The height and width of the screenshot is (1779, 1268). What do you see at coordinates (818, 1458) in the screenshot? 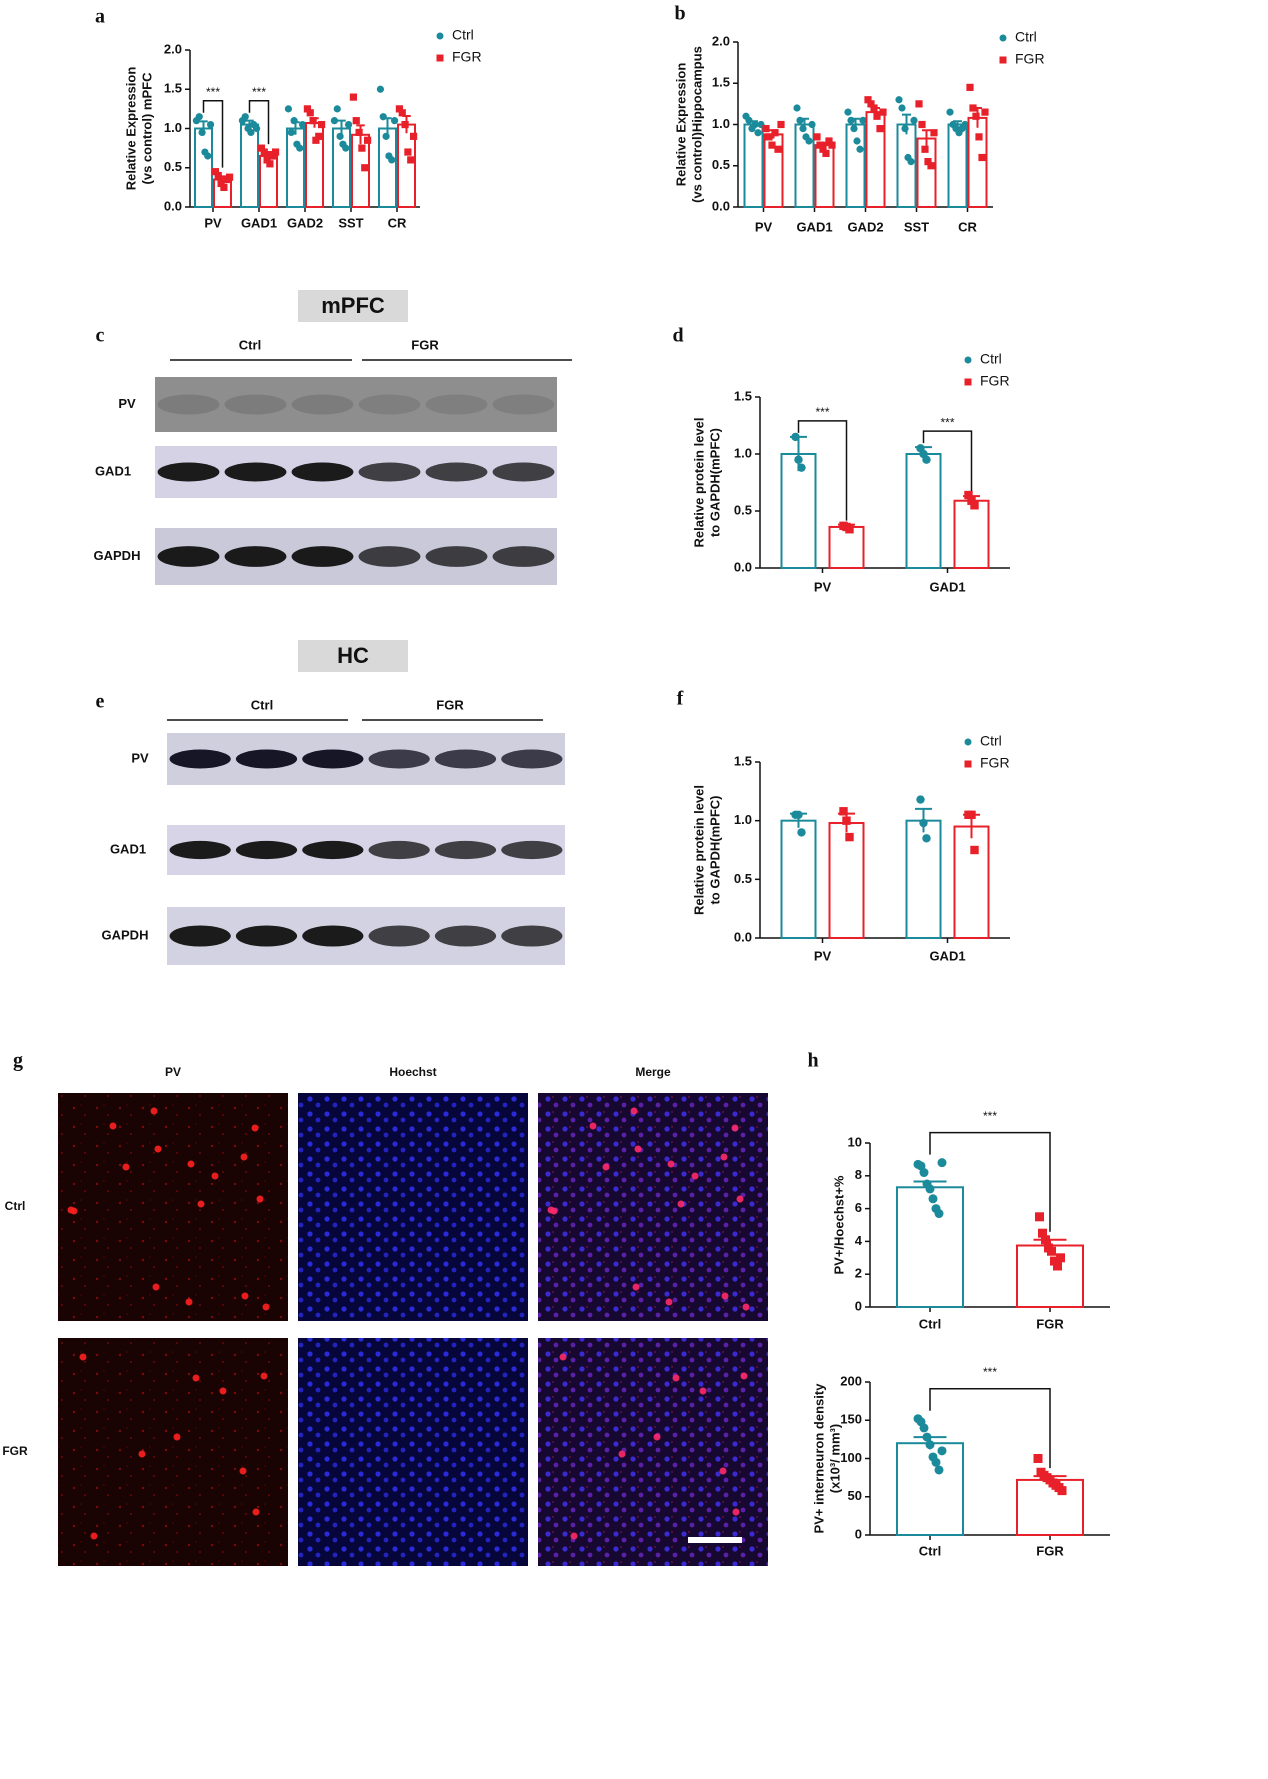
I see `y-axis-label: PV+ interneuron density` at bounding box center [818, 1458].